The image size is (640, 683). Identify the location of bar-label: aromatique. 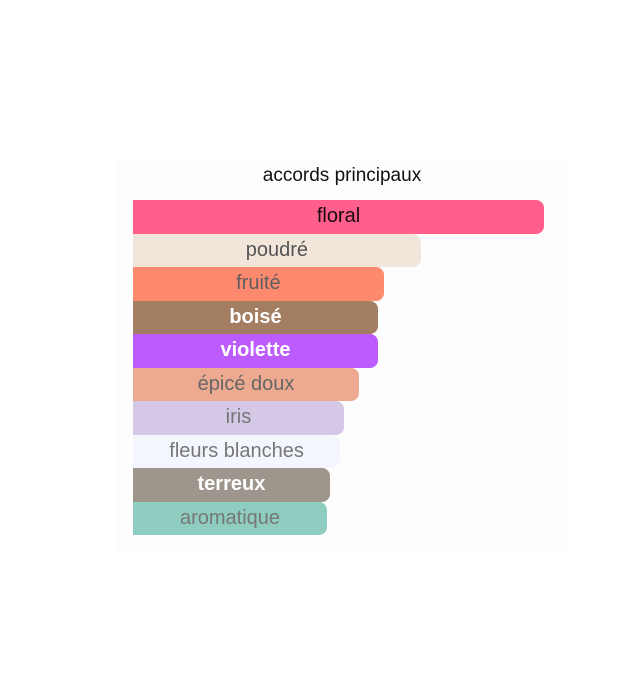
(230, 517).